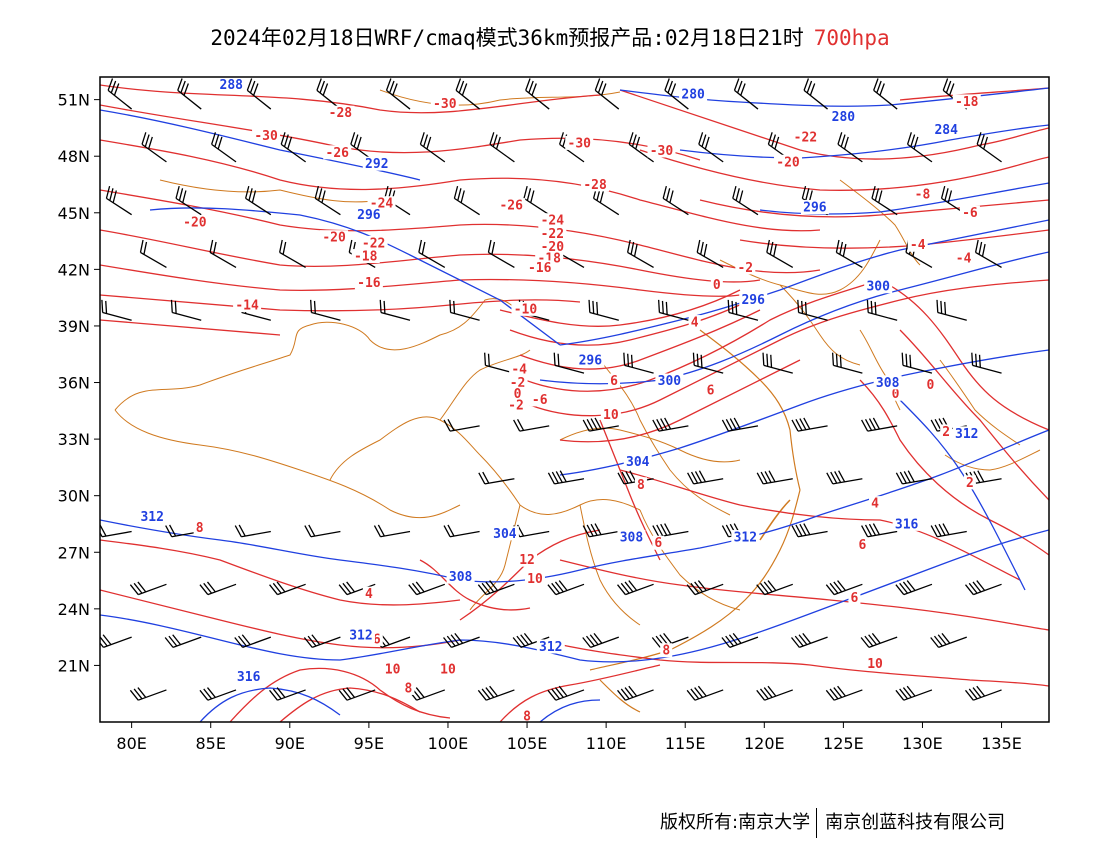  What do you see at coordinates (369, 283) in the screenshot?
I see `temperature-label: -16` at bounding box center [369, 283].